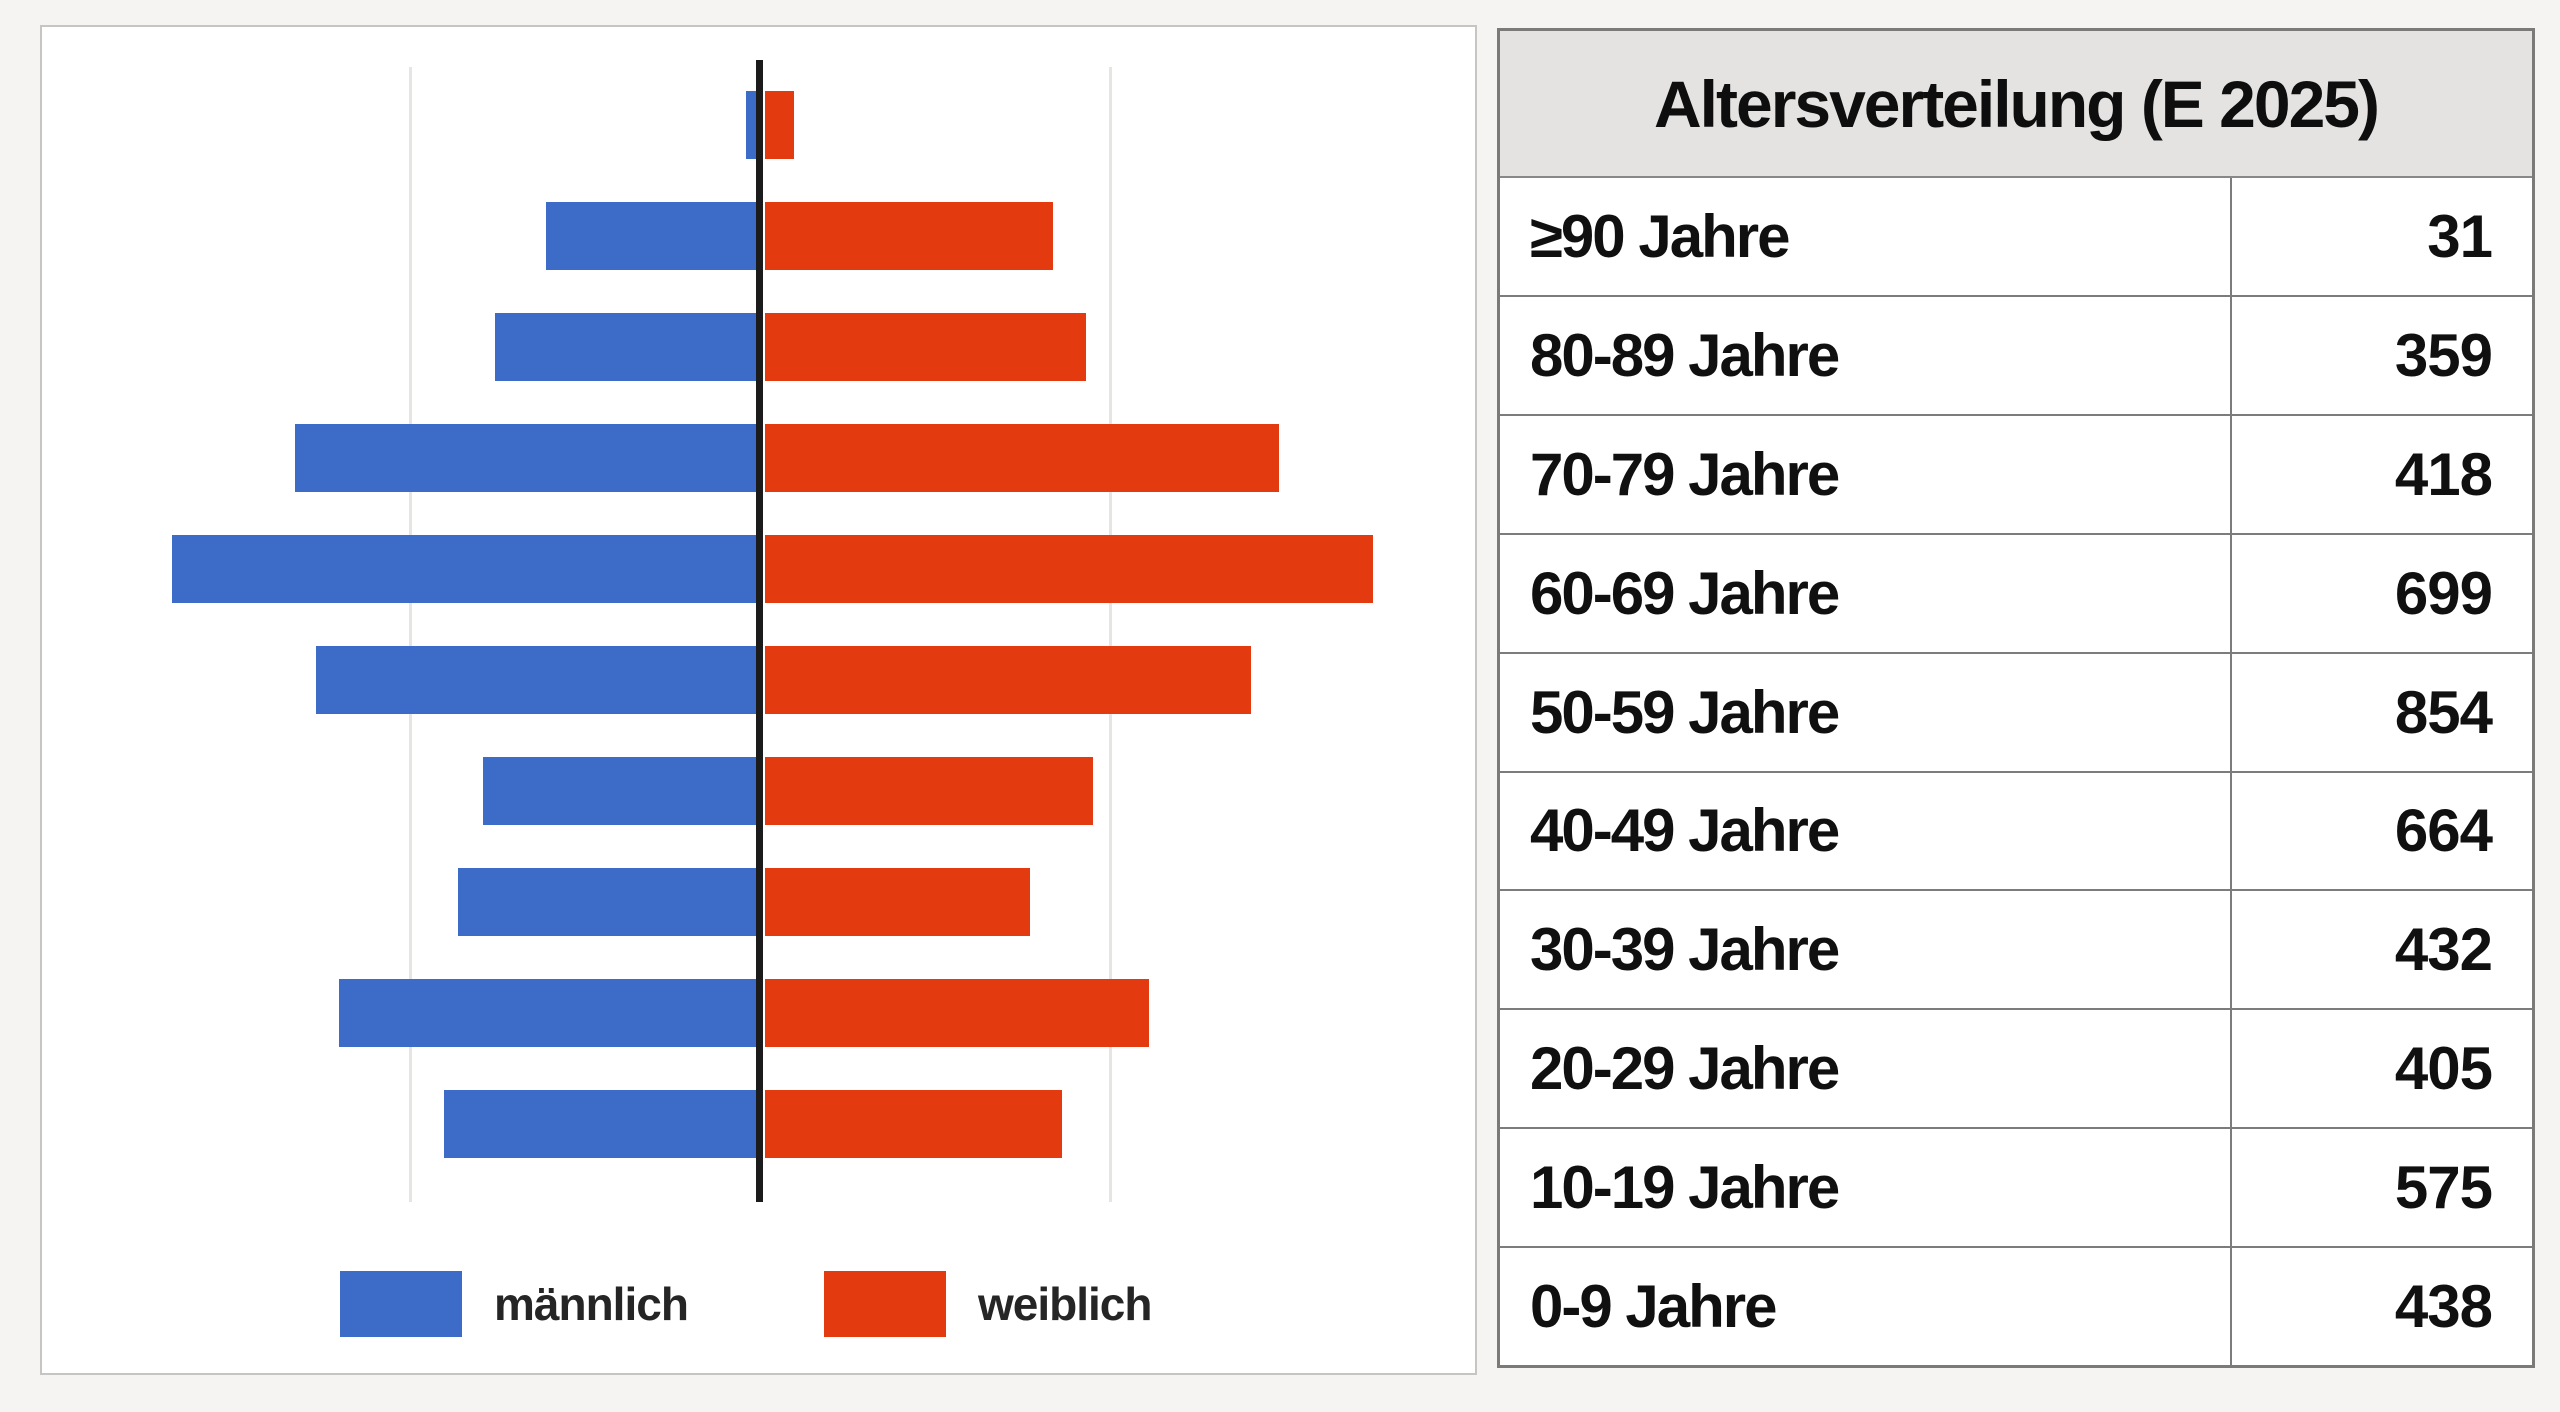 The height and width of the screenshot is (1412, 2560). I want to click on age-group-label: 40-49 Jahre, so click(1866, 831).